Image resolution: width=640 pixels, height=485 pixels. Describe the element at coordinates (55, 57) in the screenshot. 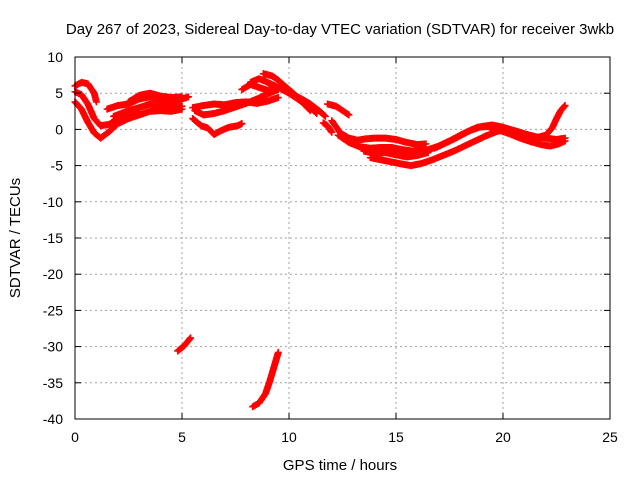

I see `y-tick-label: 10` at that location.